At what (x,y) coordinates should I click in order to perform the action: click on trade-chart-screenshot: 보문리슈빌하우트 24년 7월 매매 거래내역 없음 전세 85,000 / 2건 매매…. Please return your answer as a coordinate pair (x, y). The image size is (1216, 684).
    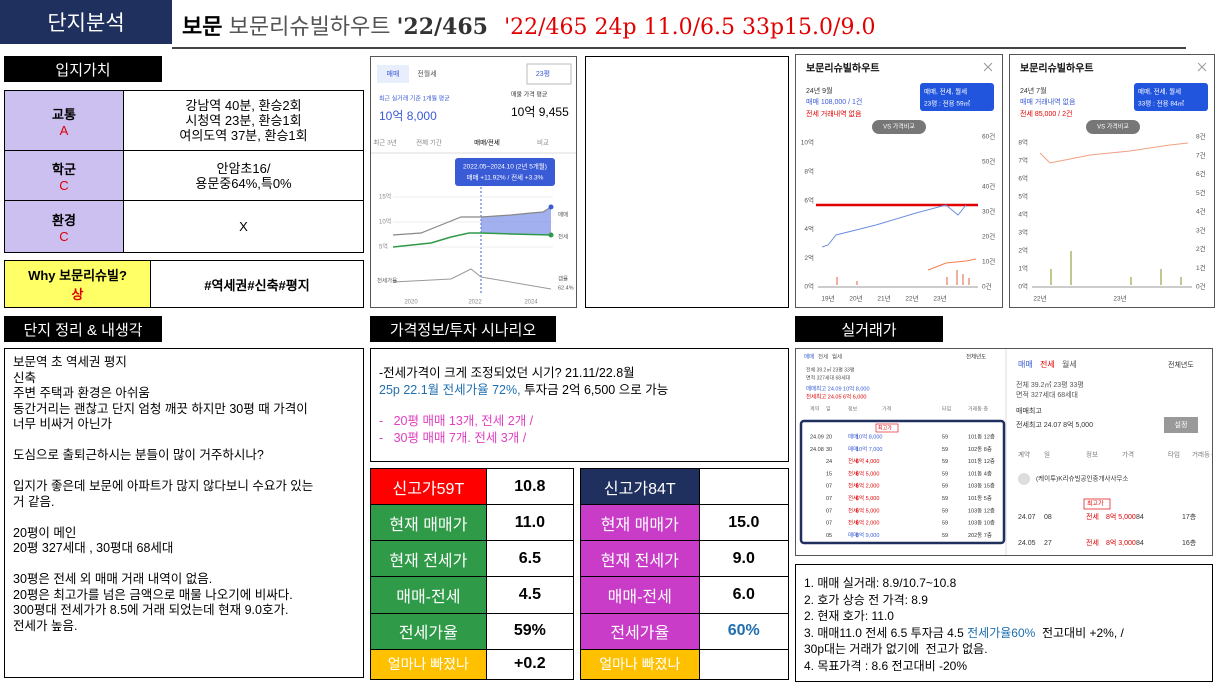
    Looking at the image, I should click on (1112, 181).